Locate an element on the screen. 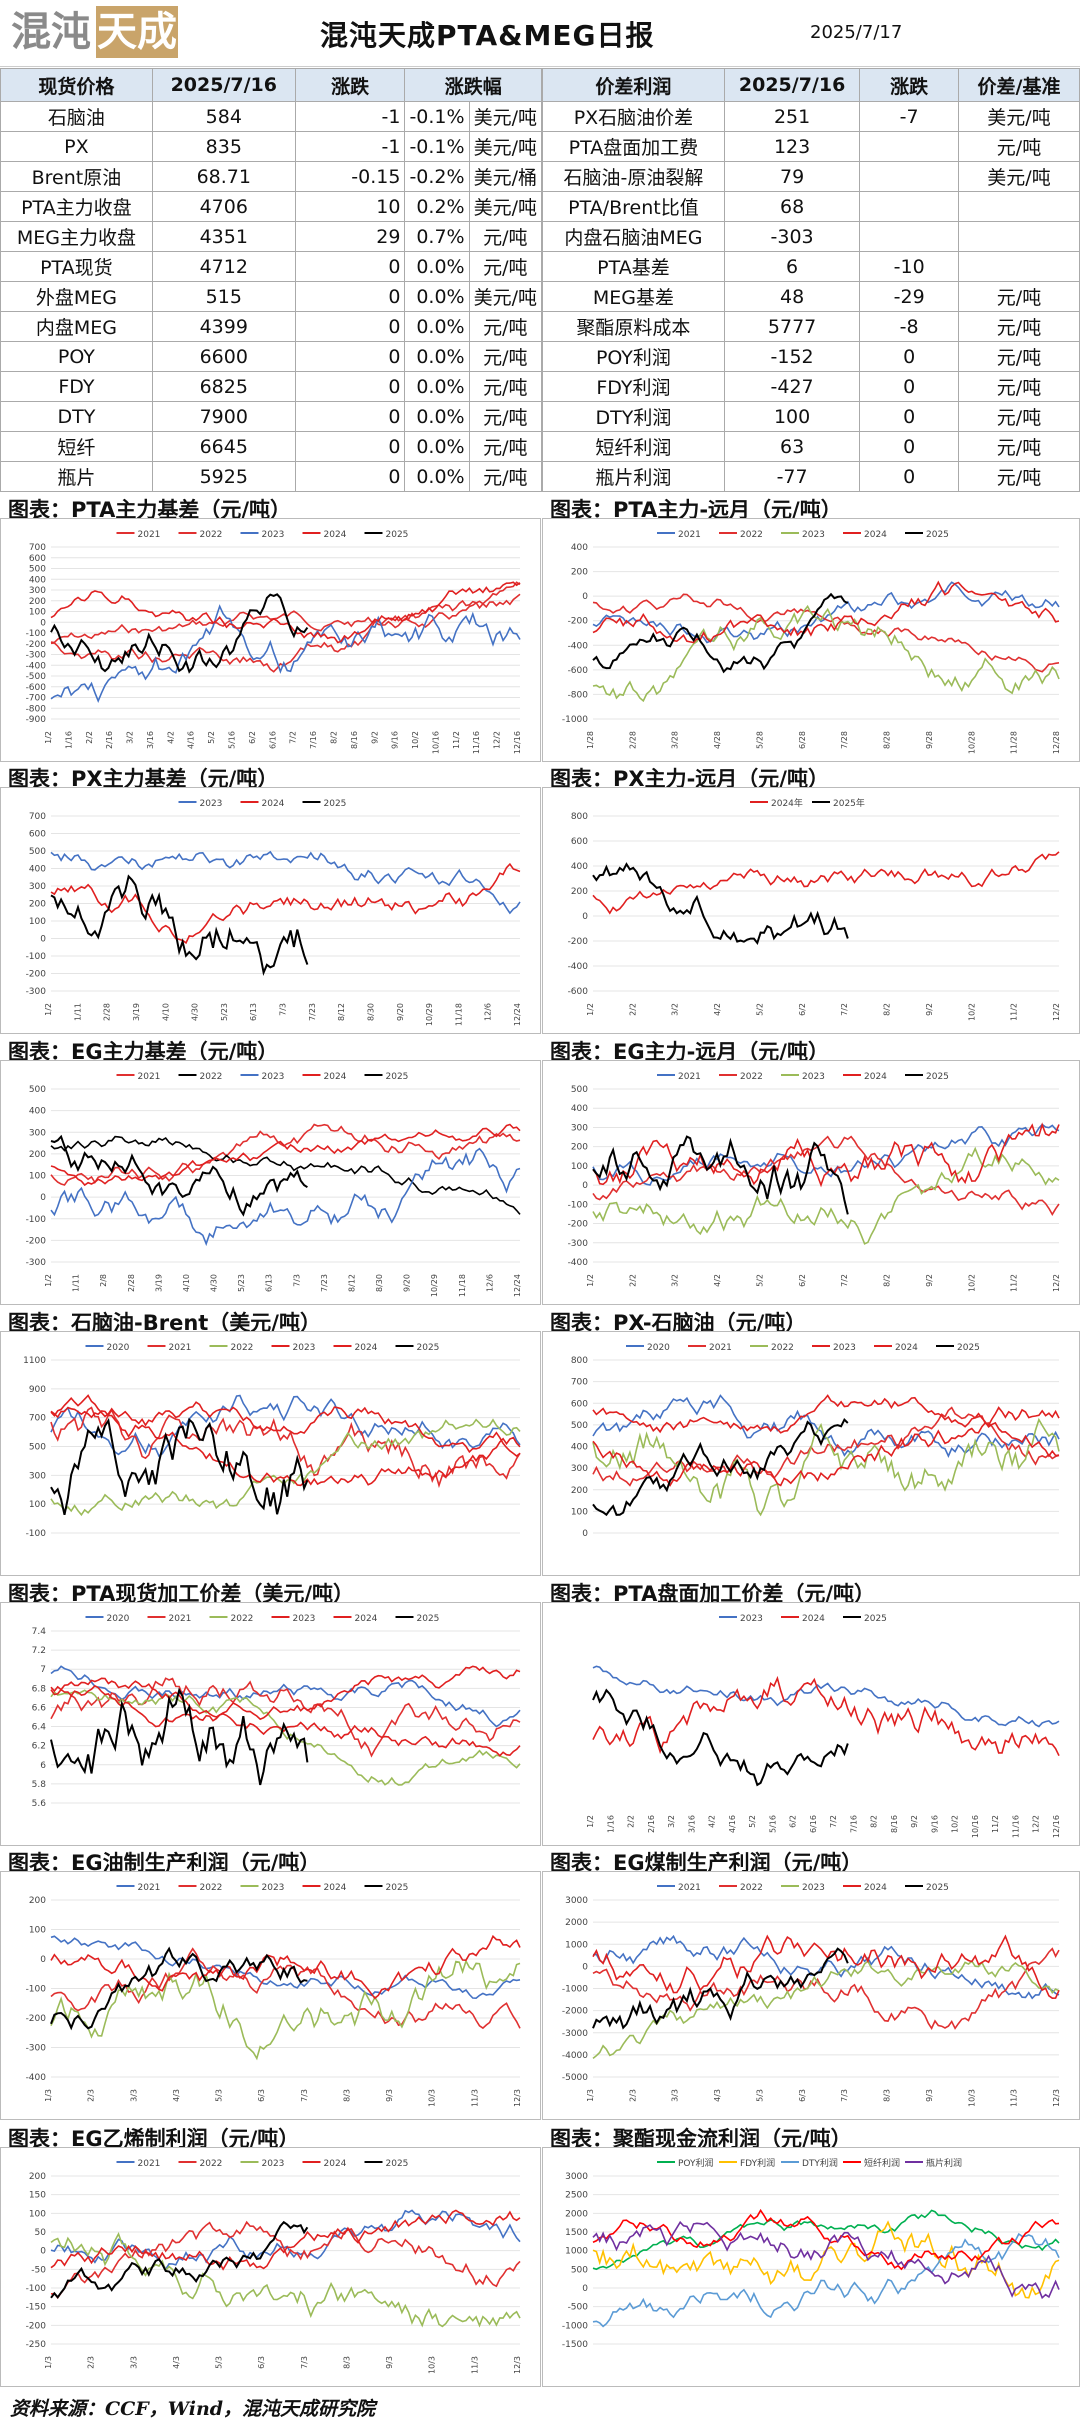 This screenshot has width=1080, height=2424. spread-row: DTY利润 100 0 元/吨 is located at coordinates (811, 416).